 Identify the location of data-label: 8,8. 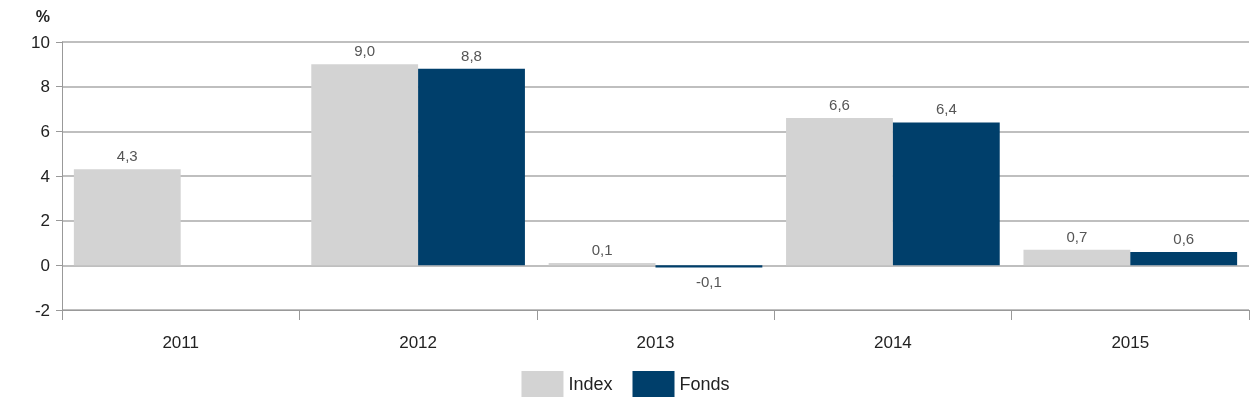
(471, 55).